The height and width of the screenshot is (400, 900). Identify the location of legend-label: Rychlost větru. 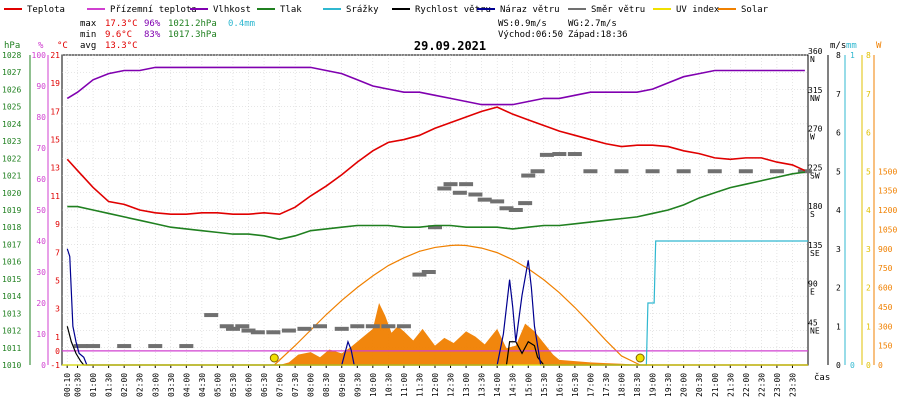
(453, 10).